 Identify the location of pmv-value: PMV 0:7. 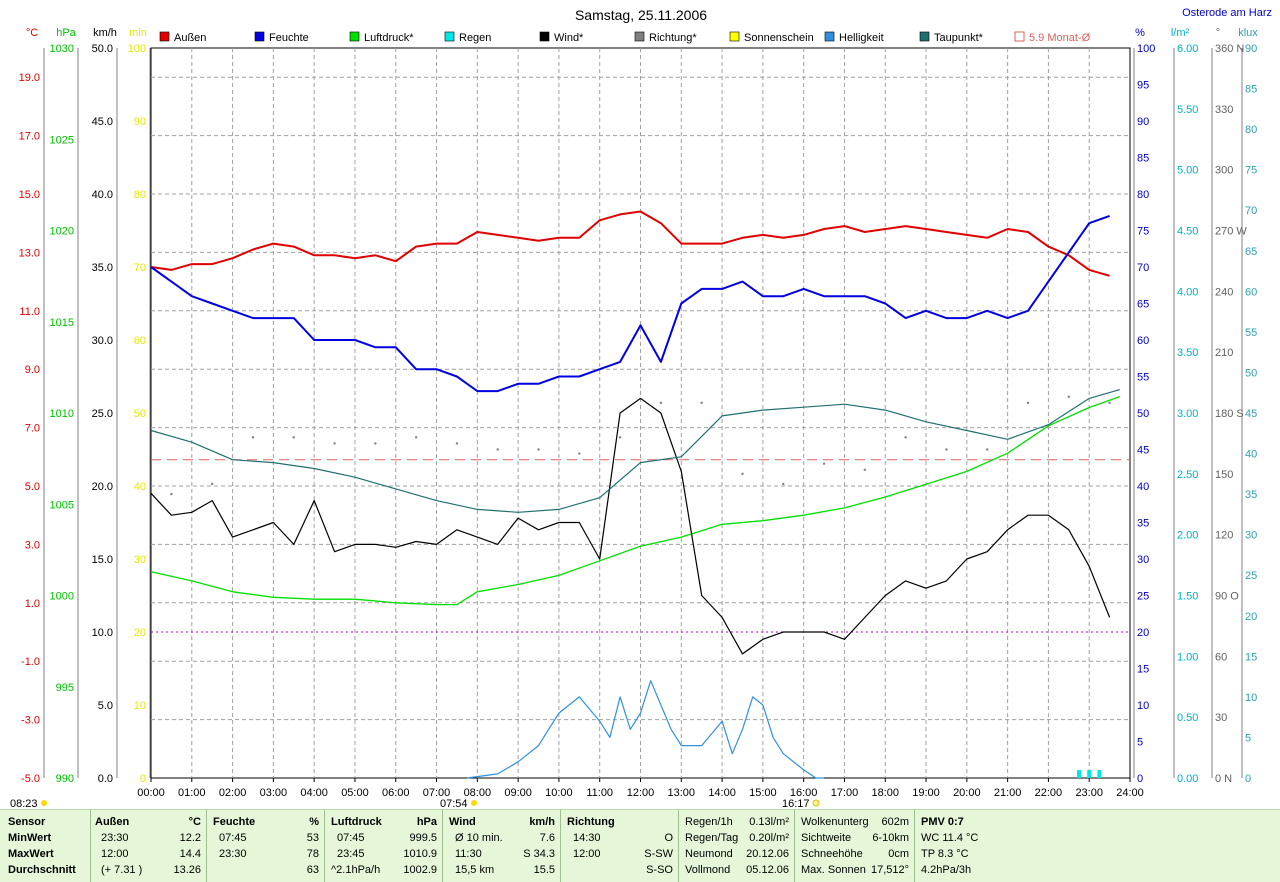
(942, 822).